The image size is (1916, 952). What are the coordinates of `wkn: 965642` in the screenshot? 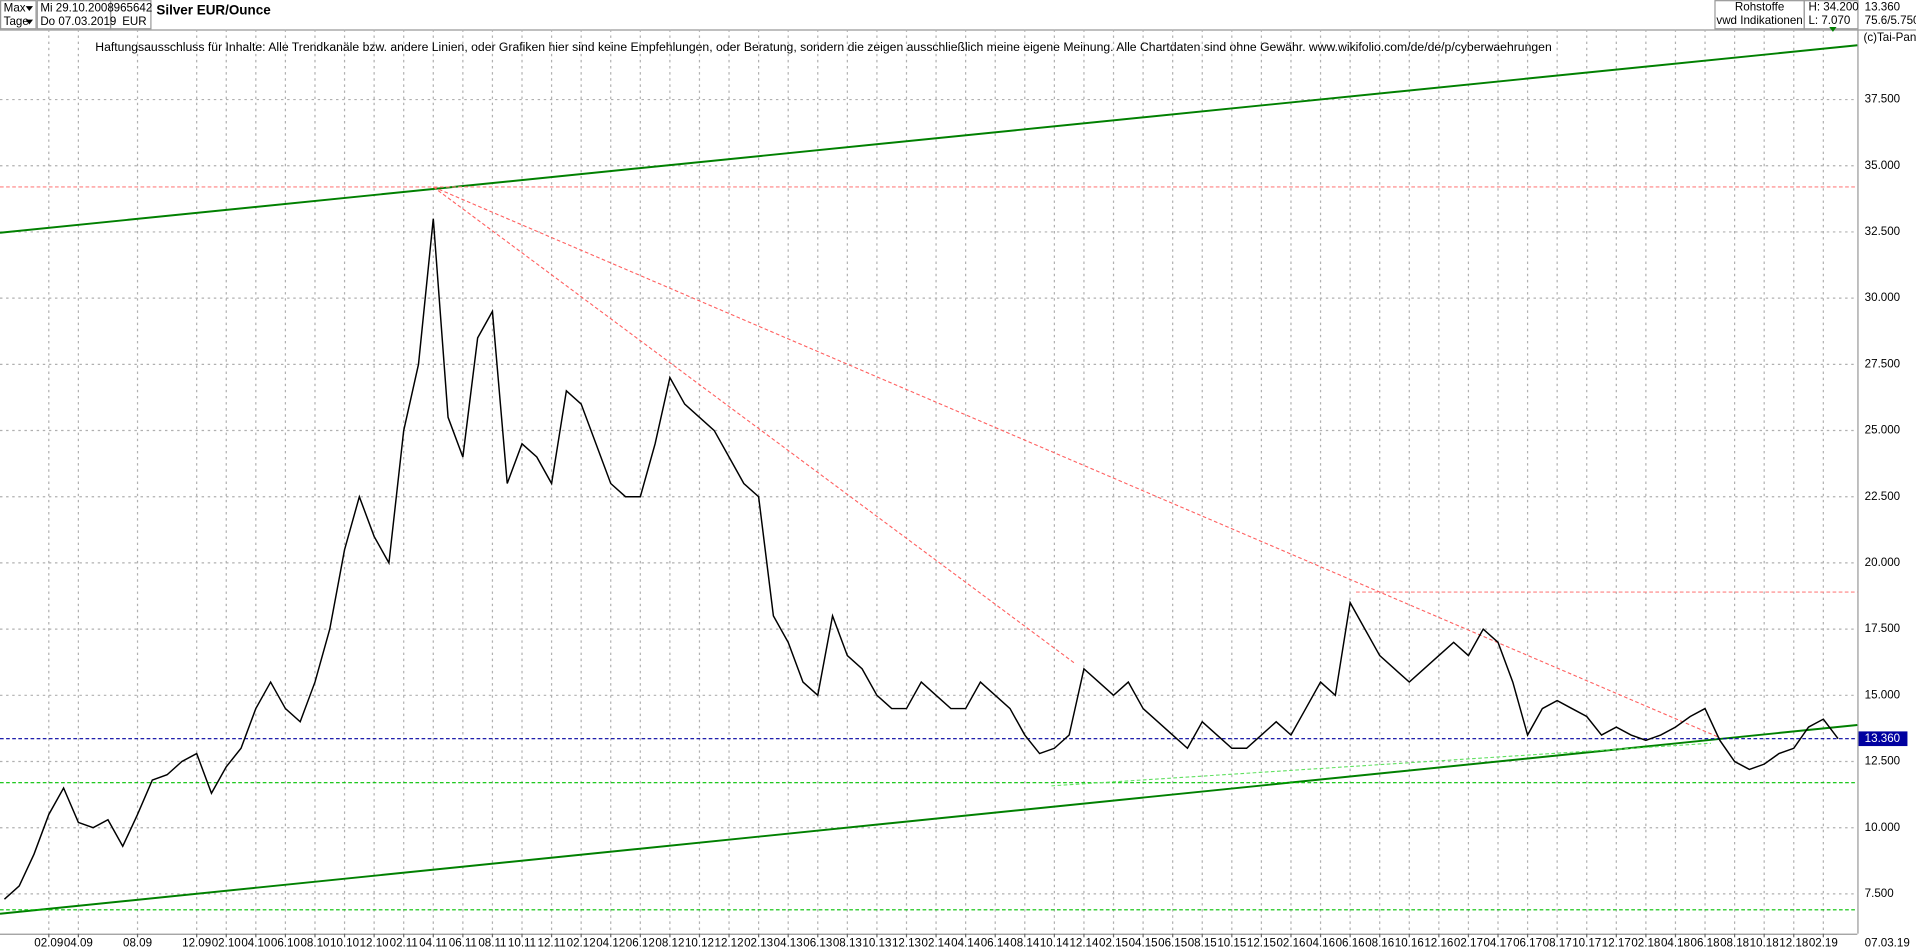 It's located at (133, 8).